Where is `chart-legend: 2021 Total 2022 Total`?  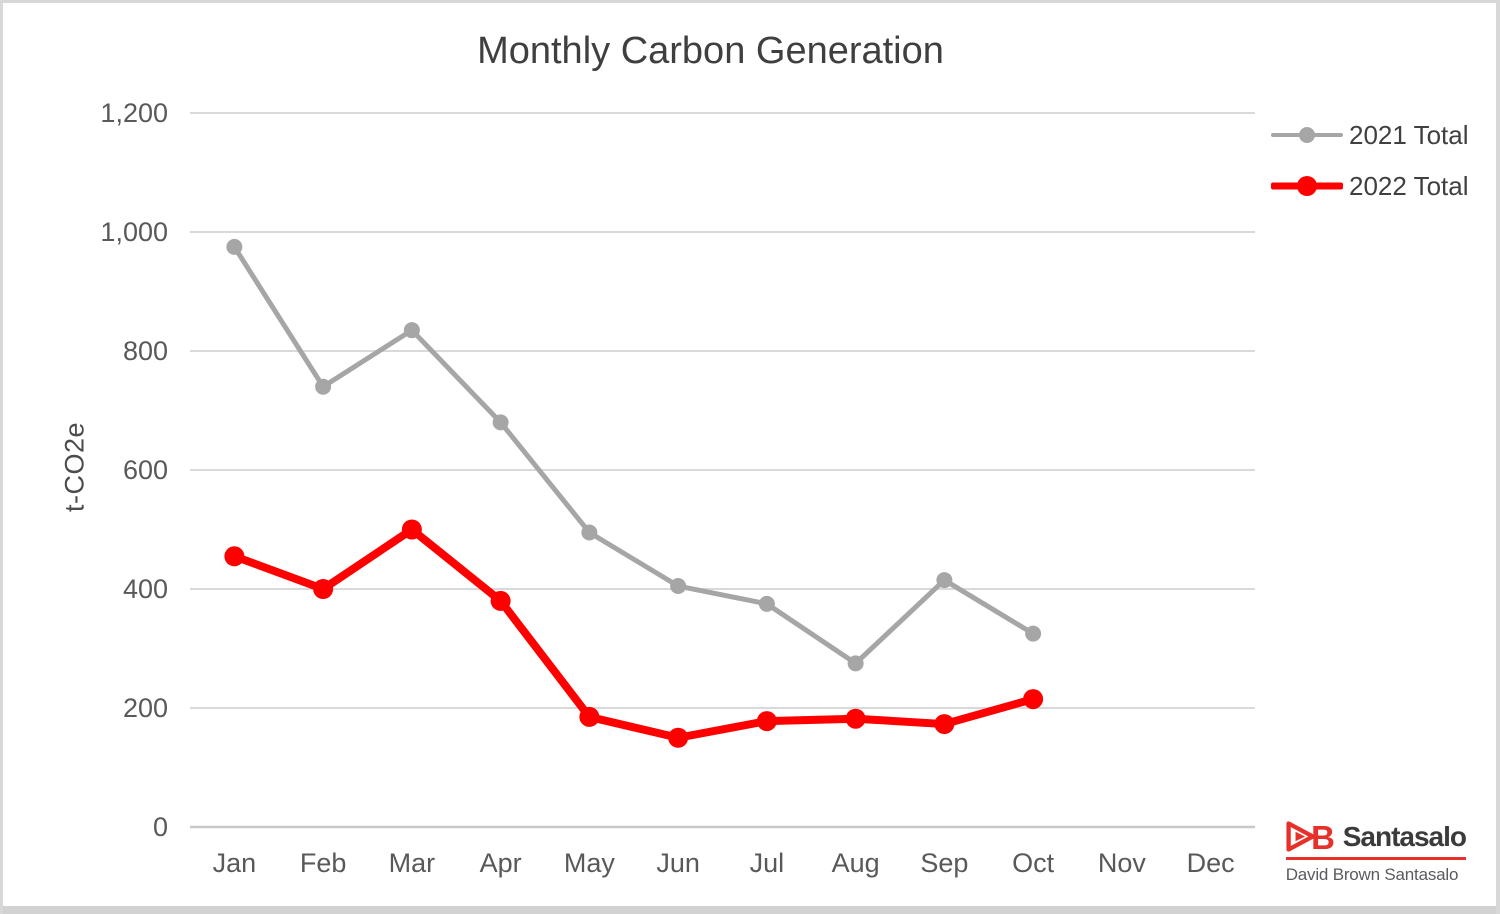 chart-legend: 2021 Total 2022 Total is located at coordinates (1370, 160).